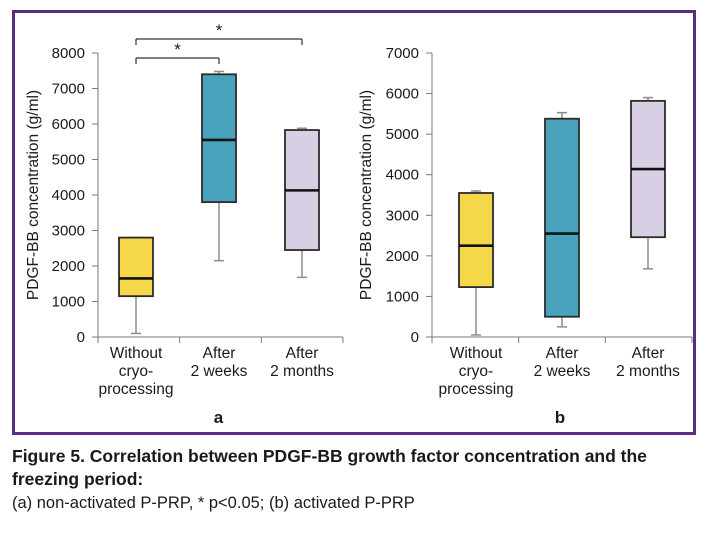  What do you see at coordinates (68, 53) in the screenshot?
I see `y-tick-label: 8000` at bounding box center [68, 53].